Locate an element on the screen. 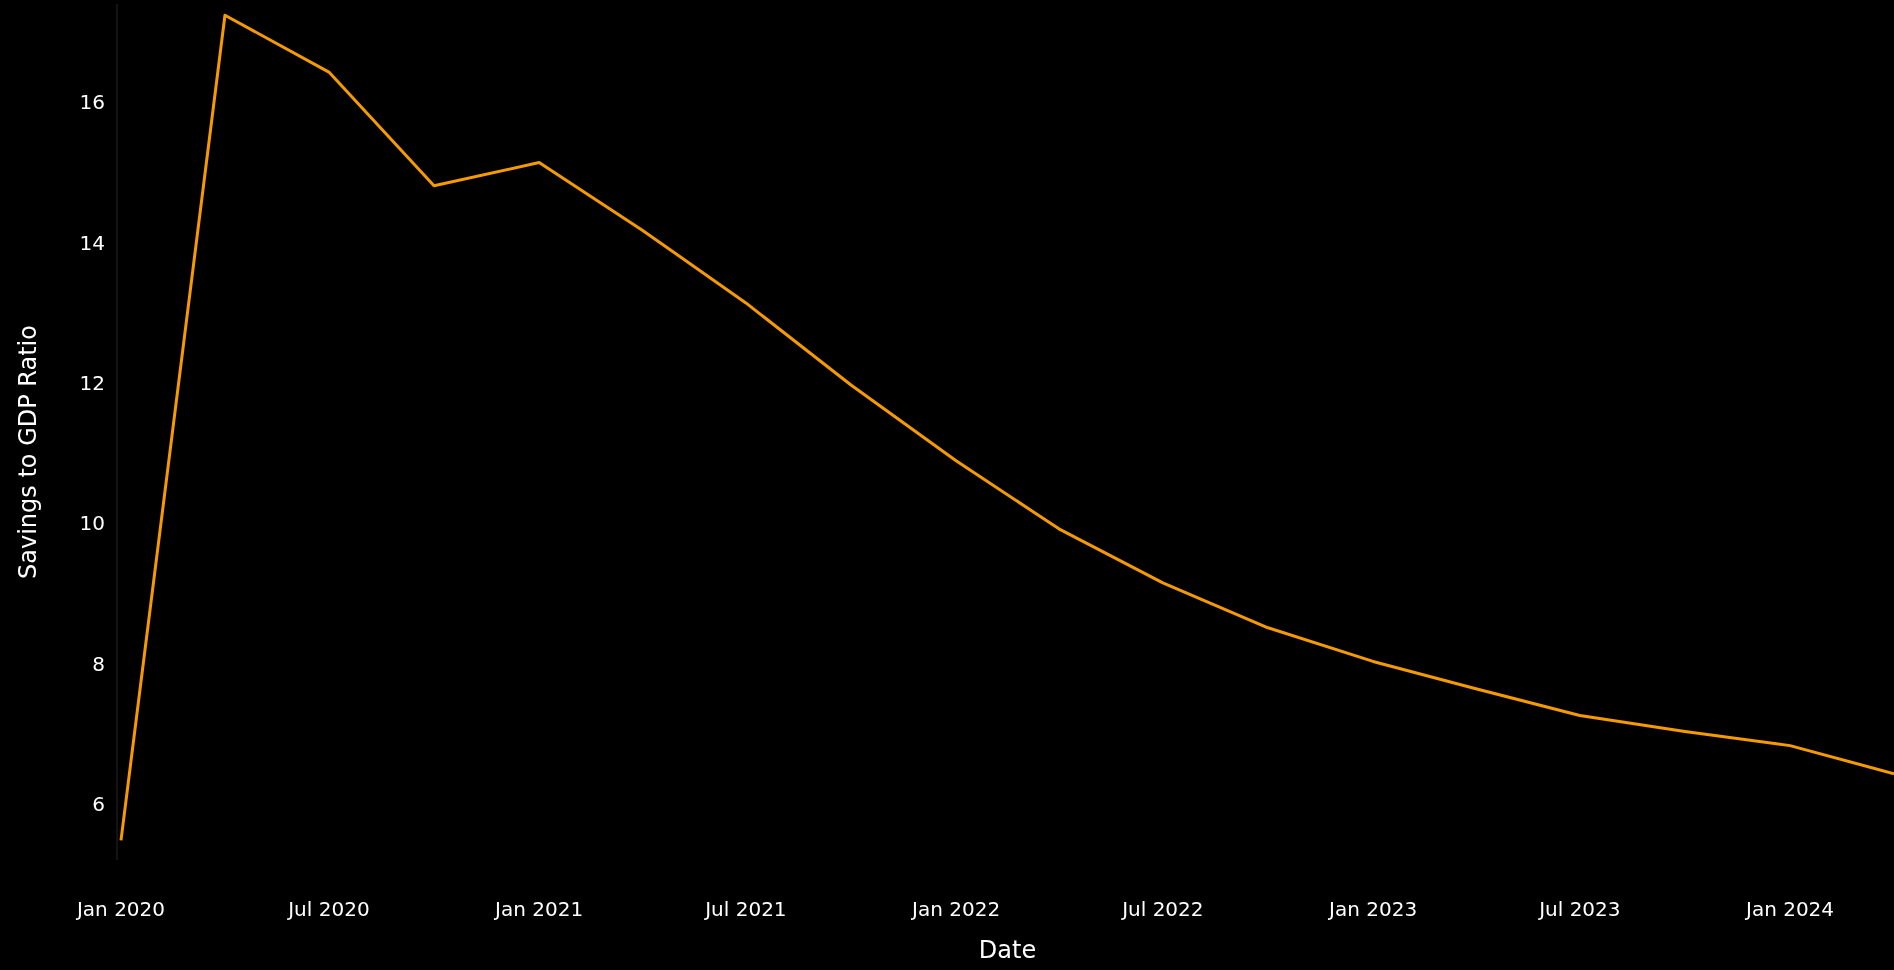 The height and width of the screenshot is (970, 1894). y-tick-label: 14 is located at coordinates (92, 242).